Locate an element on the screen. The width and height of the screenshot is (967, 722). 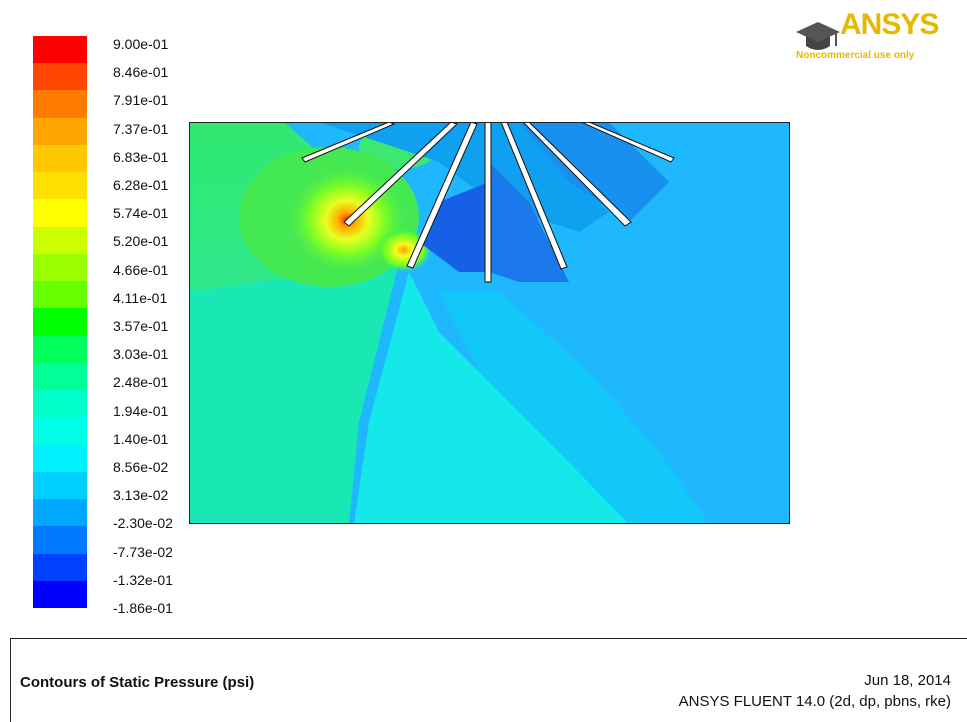
contour-hotspot-secondary is located at coordinates (404, 250).